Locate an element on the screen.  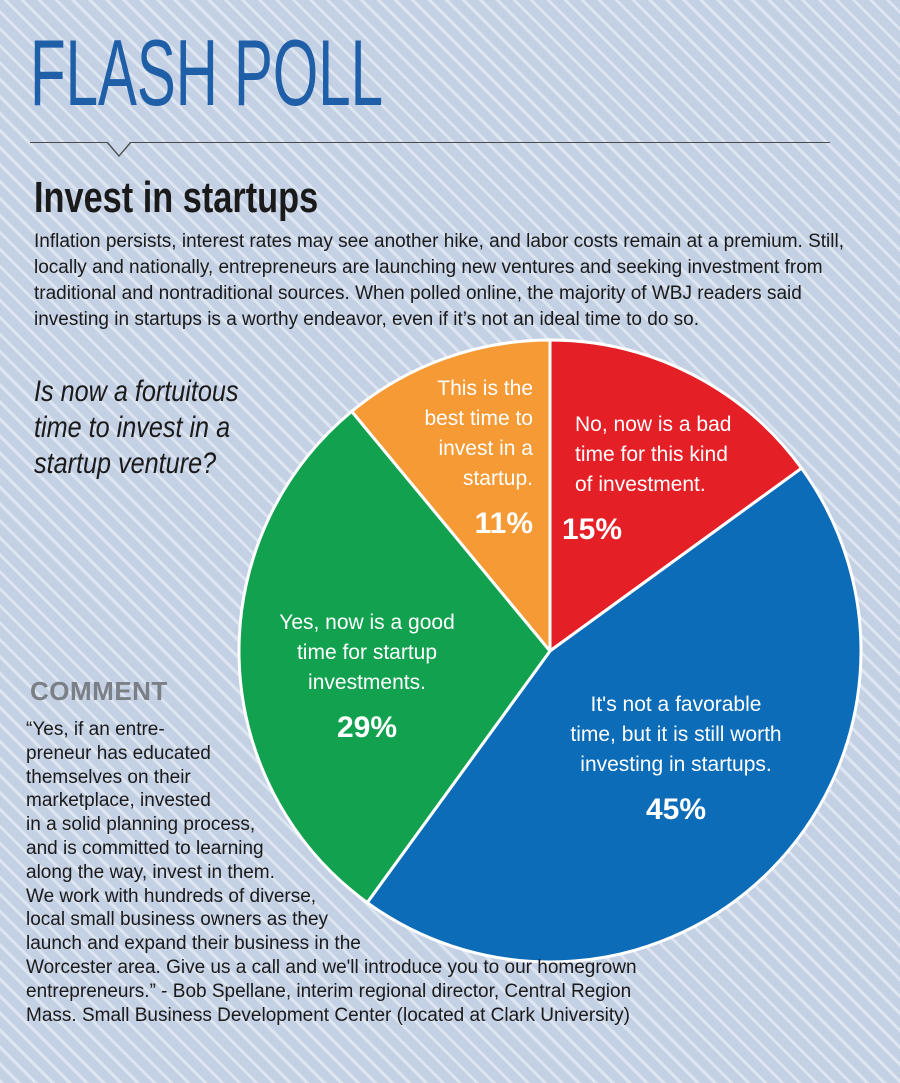
comment-line: marketplace, invested is located at coordinates (118, 801).